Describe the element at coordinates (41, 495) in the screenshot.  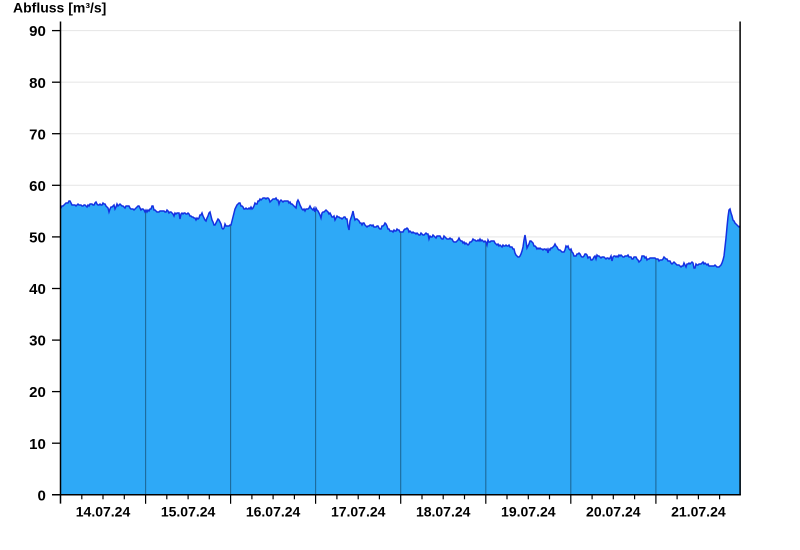
I see `svg-text: 0` at that location.